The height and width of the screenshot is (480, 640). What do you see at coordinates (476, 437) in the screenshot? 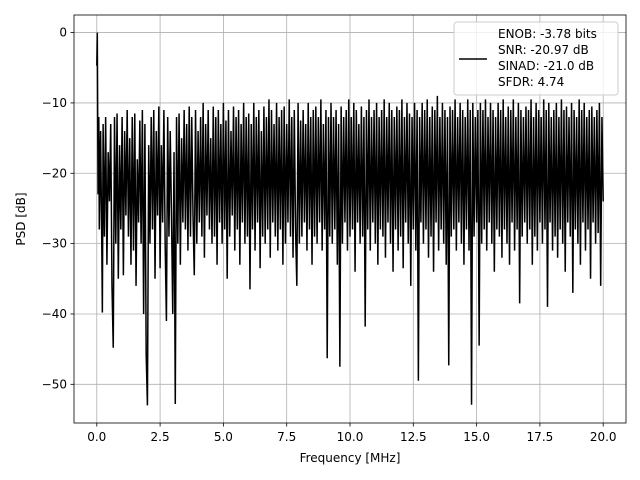
I see `x-tick-label: 15.0` at bounding box center [476, 437].